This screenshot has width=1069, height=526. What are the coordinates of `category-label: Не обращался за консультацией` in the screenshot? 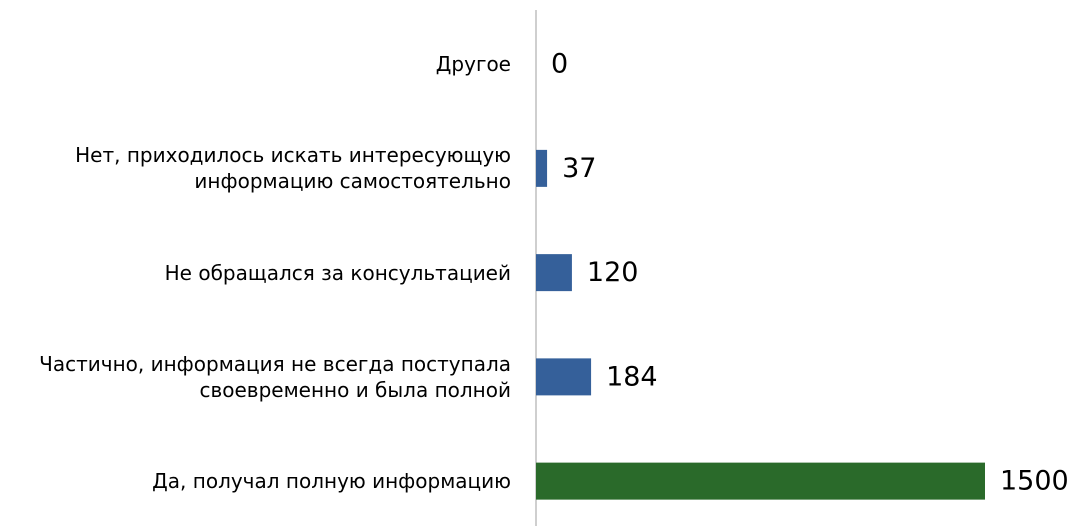 It's located at (337, 272).